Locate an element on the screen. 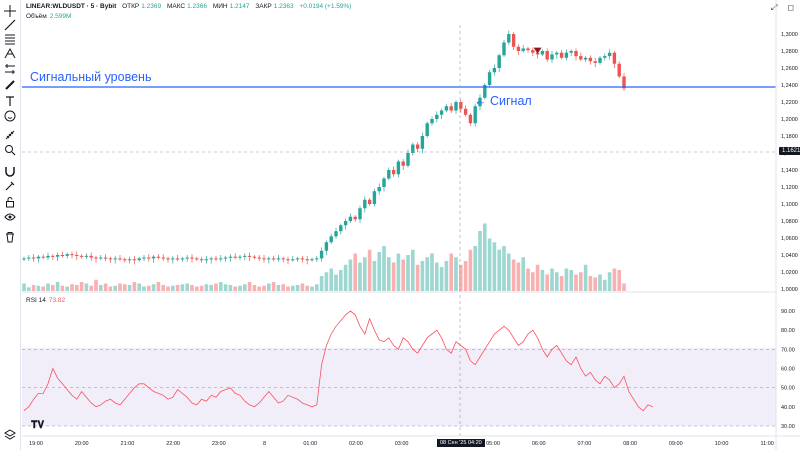 This screenshot has height=450, width=800. brush-icon is located at coordinates (10, 85).